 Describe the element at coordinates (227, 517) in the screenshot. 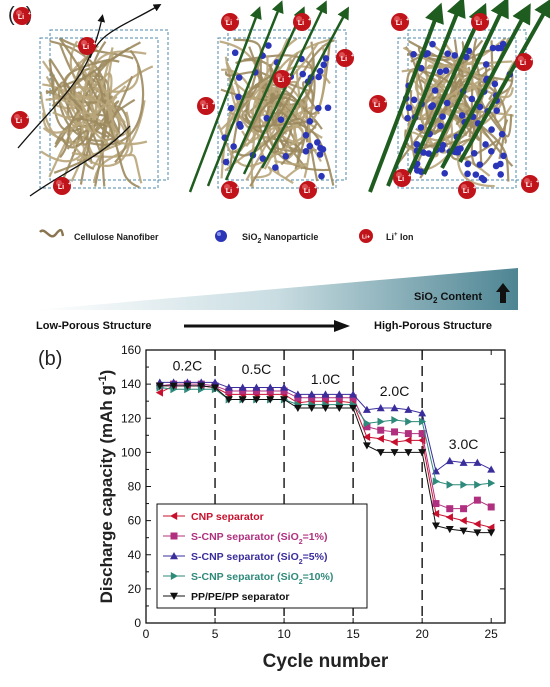

I see `legend-label: CNP separator` at that location.